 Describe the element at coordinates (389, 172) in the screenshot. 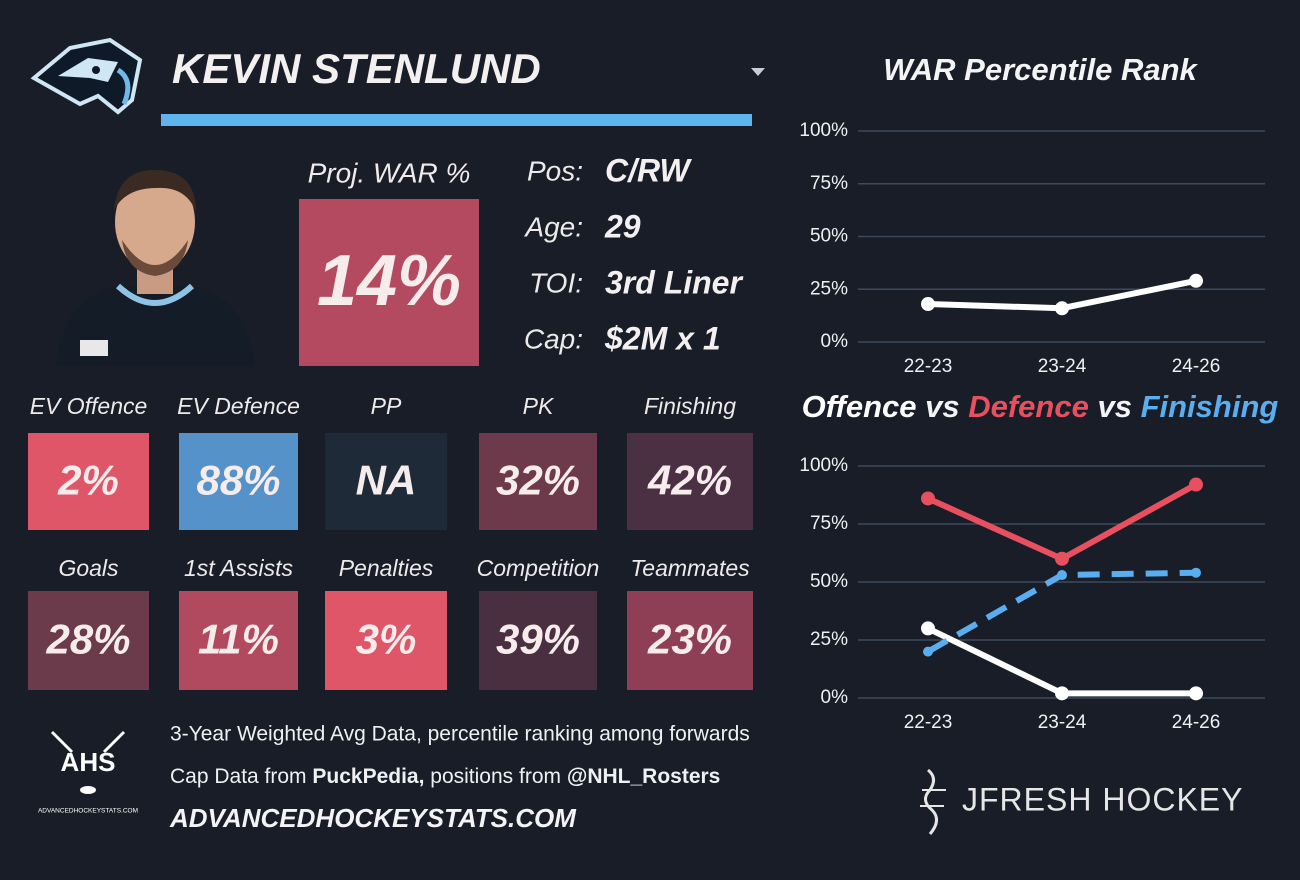

I see `projection-label: Proj. WAR %` at that location.